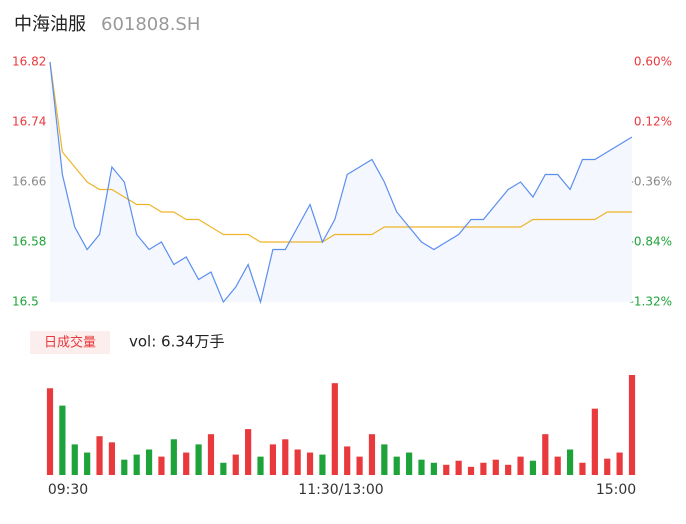  What do you see at coordinates (29, 242) in the screenshot?
I see `y-tick-label: 16.58` at bounding box center [29, 242].